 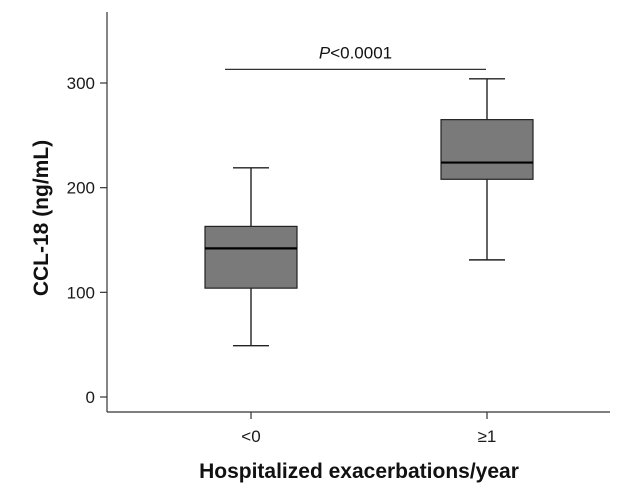 I want to click on y-tick-label: 0, so click(x=90, y=397).